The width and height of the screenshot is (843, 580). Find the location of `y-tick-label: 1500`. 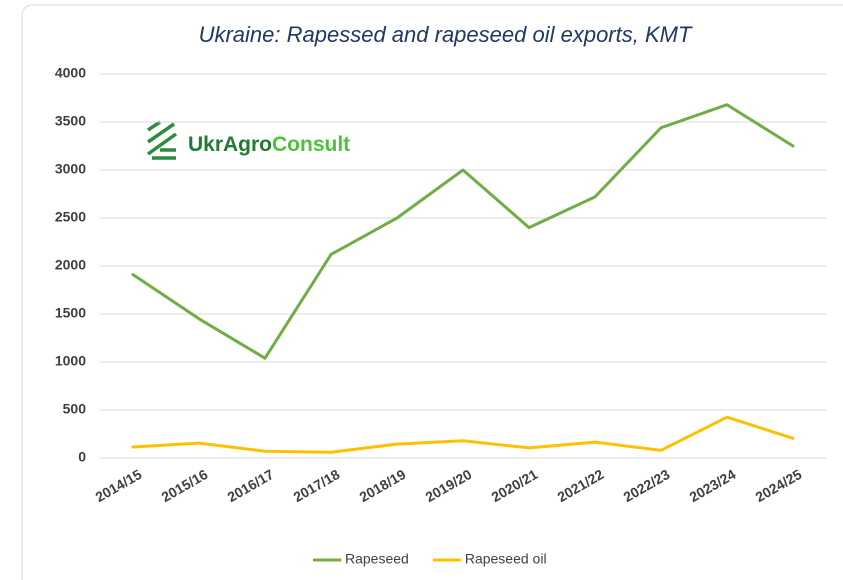

y-tick-label: 1500 is located at coordinates (70, 313).